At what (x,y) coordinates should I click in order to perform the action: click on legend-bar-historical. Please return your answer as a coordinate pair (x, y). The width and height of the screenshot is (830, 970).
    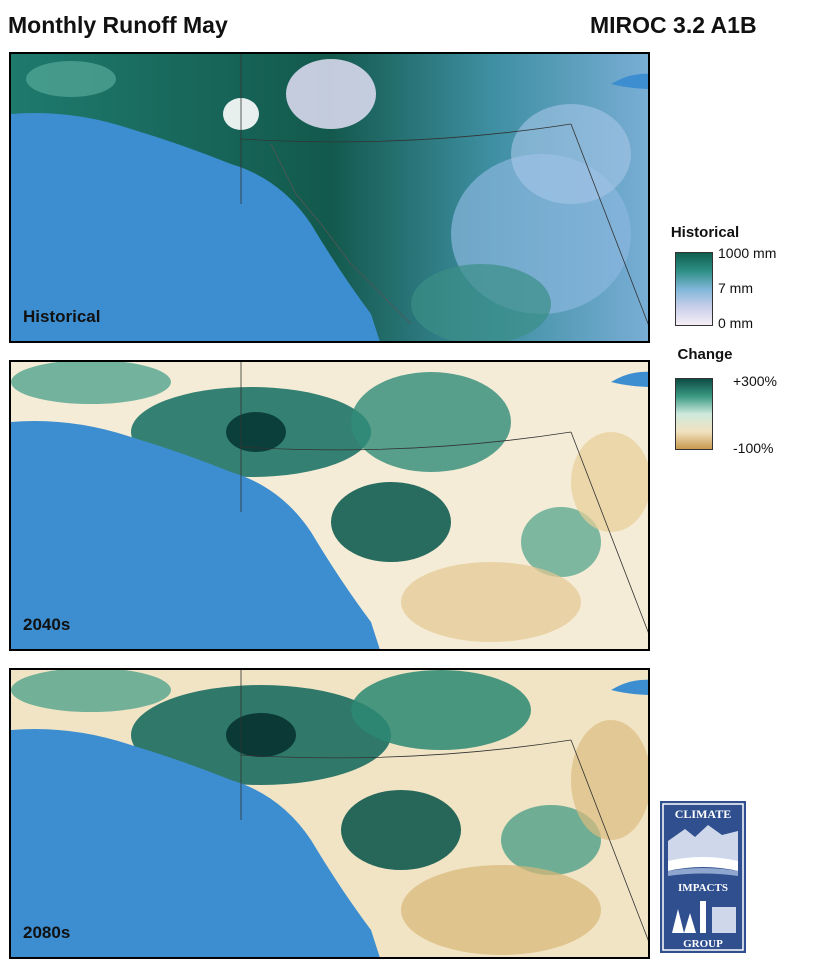
    Looking at the image, I should click on (694, 289).